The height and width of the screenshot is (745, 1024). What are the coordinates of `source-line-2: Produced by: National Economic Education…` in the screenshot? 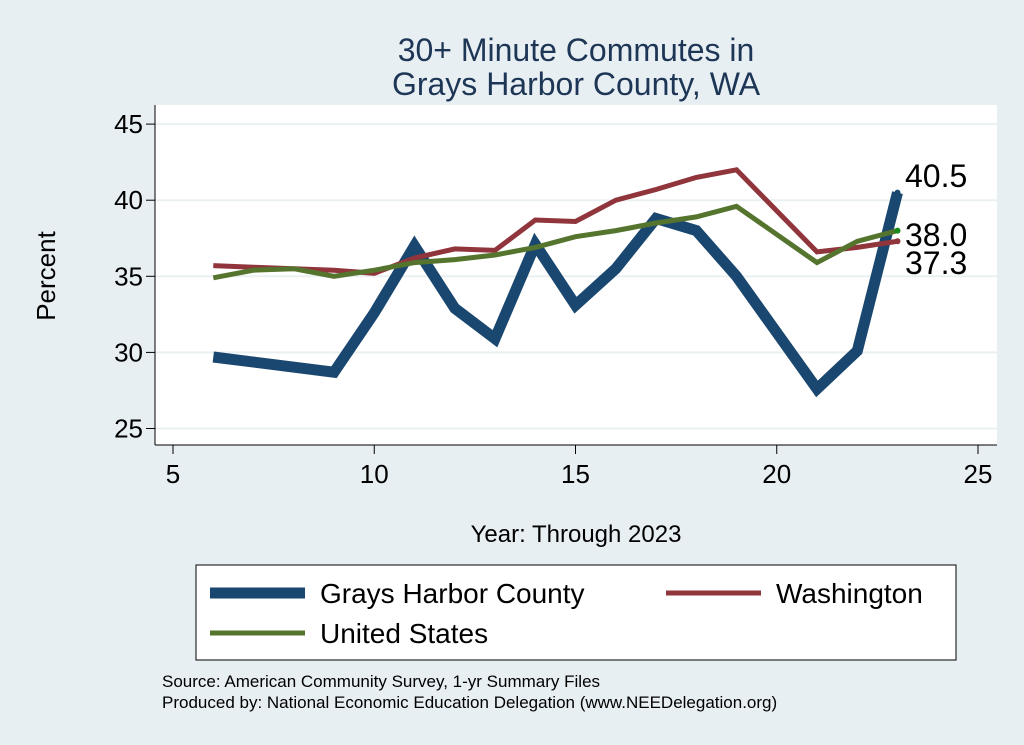 It's located at (469, 702).